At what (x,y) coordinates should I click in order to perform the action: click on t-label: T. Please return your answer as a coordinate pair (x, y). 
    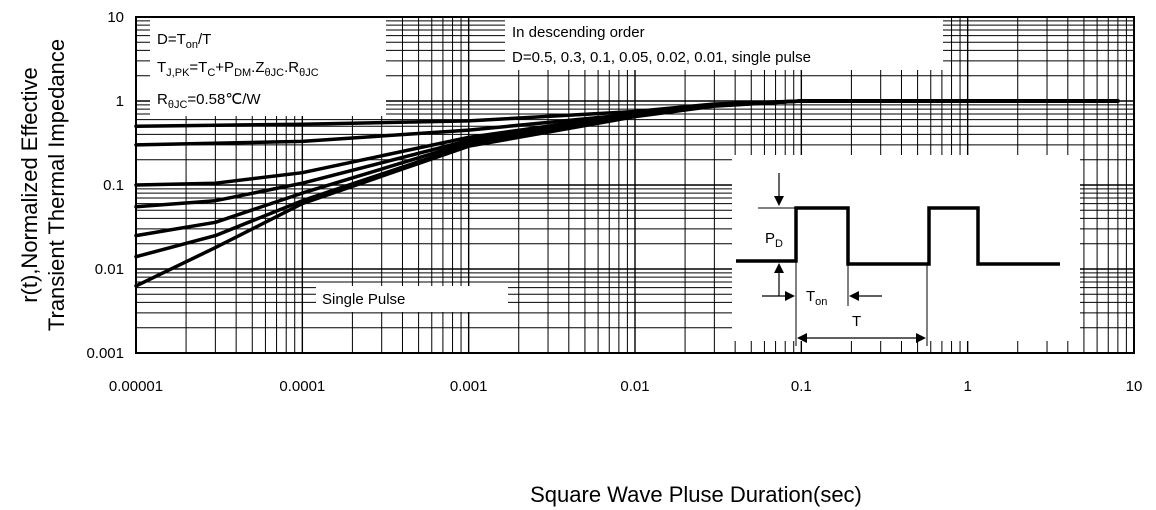
    Looking at the image, I should click on (856, 321).